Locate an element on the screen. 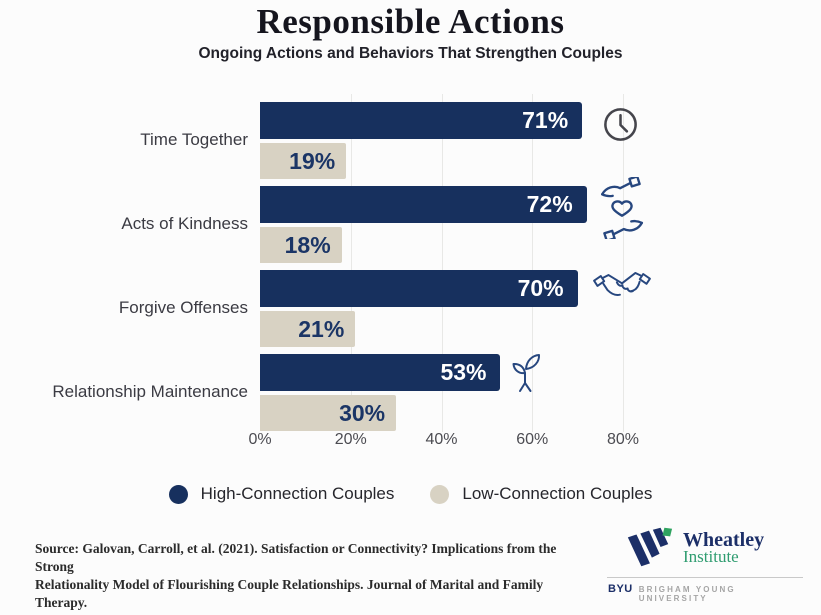 This screenshot has width=821, height=615. legend-dot-high is located at coordinates (178, 494).